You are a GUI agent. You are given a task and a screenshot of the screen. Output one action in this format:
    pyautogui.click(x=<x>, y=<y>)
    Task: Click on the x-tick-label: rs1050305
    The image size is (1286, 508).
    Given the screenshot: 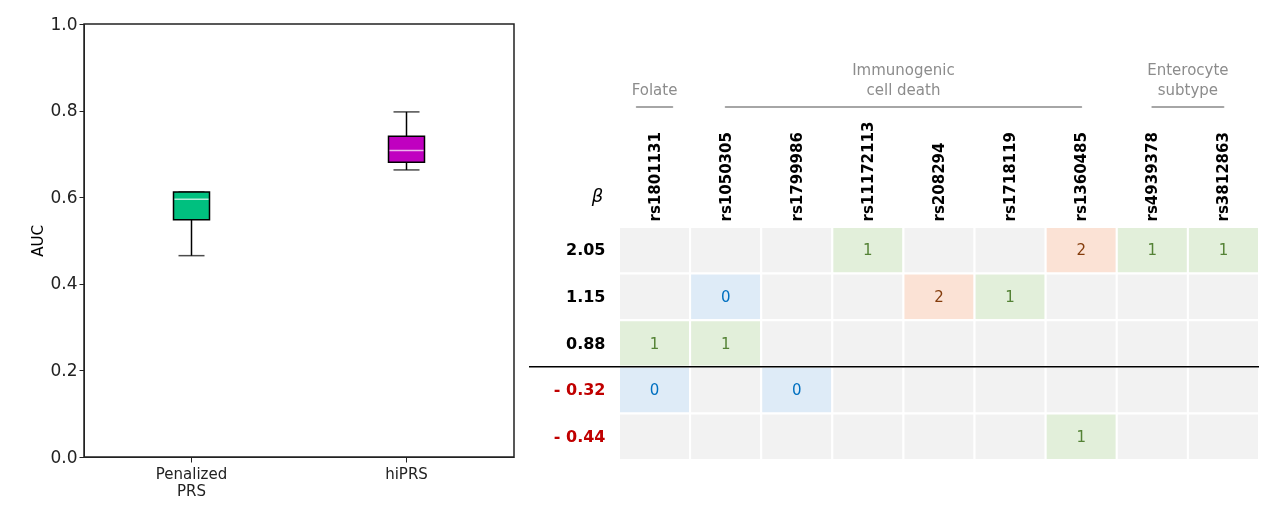 What is the action you would take?
    pyautogui.click(x=725, y=177)
    